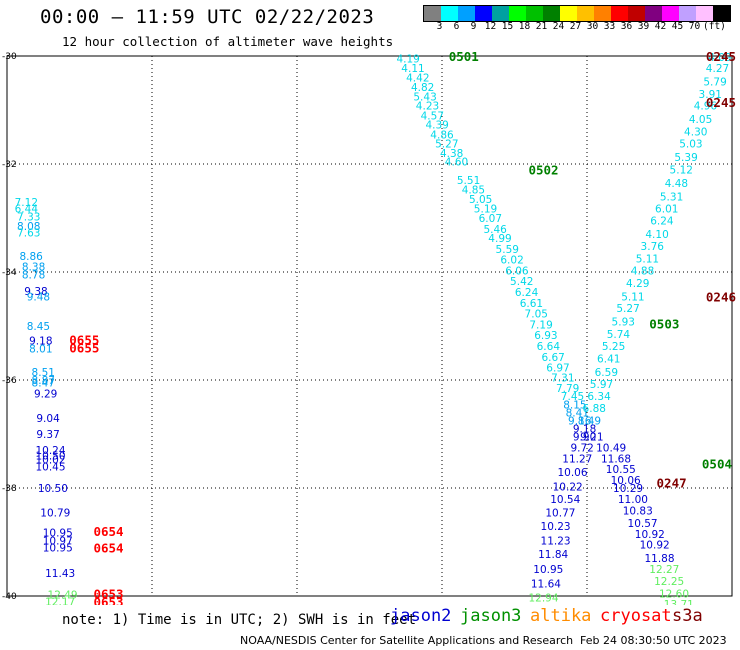 This screenshot has height=650, width=740. I want to click on legend-label: 24, so click(558, 26).